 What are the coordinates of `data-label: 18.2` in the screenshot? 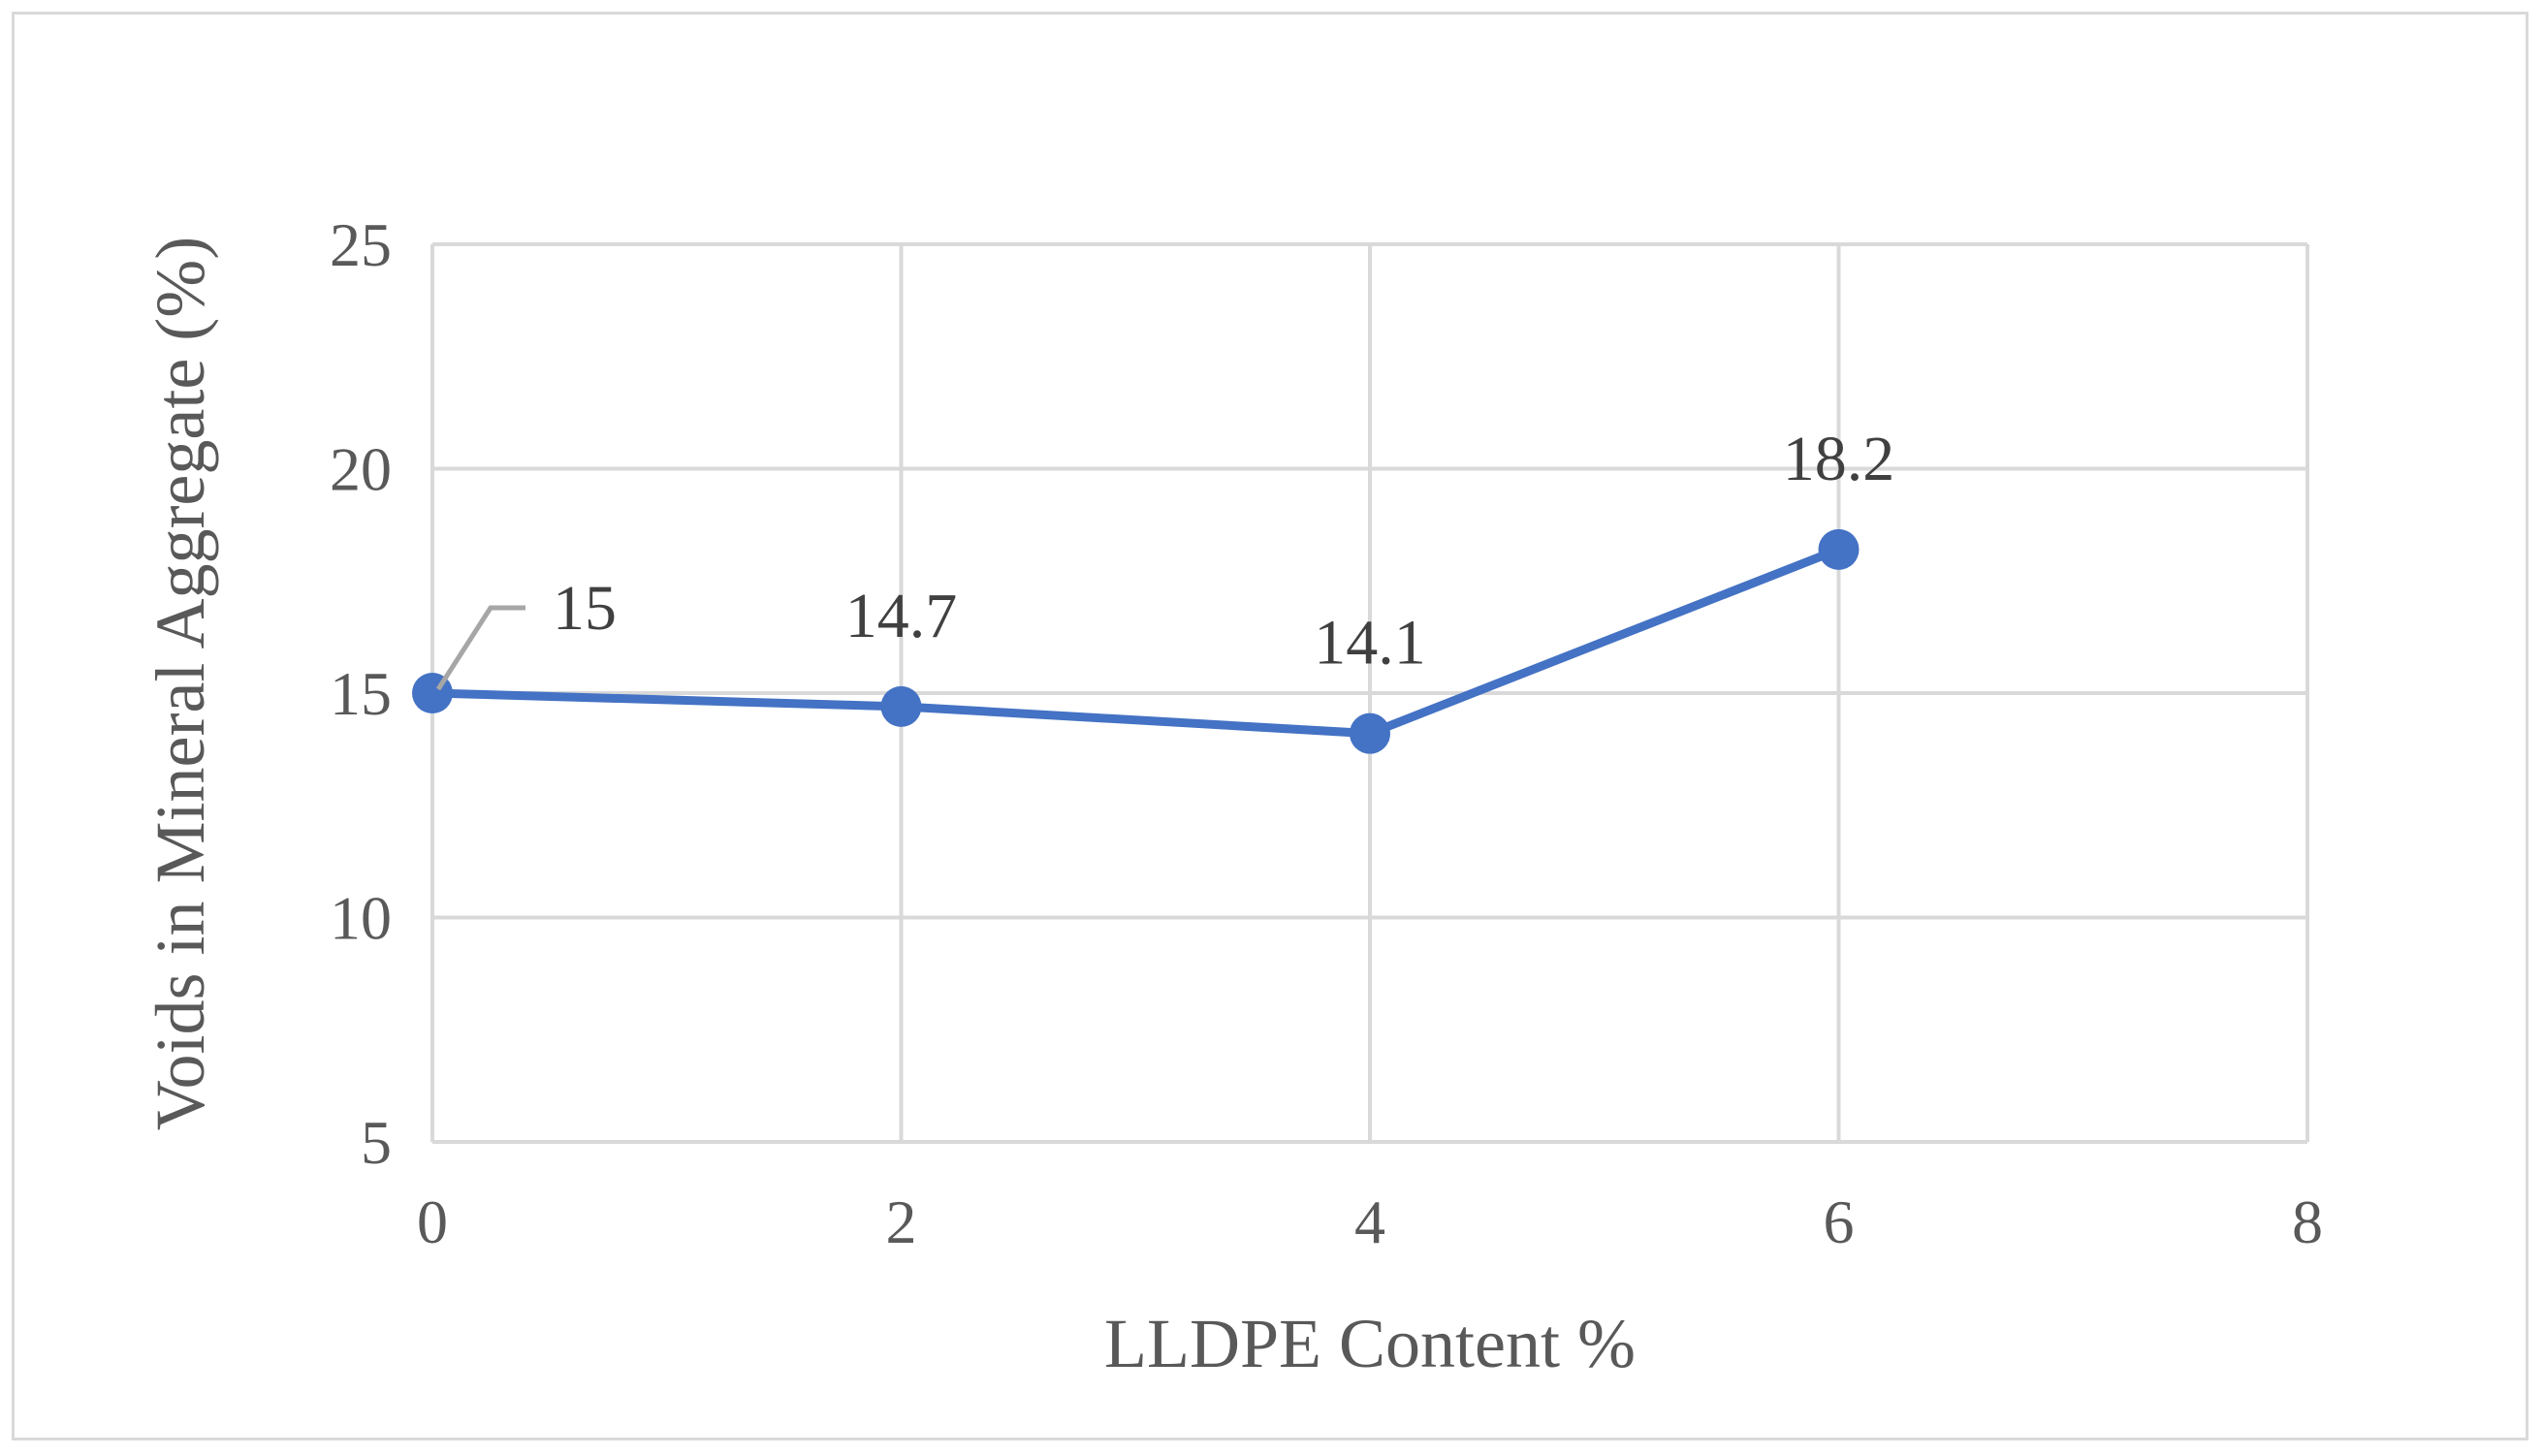 It's located at (1839, 459).